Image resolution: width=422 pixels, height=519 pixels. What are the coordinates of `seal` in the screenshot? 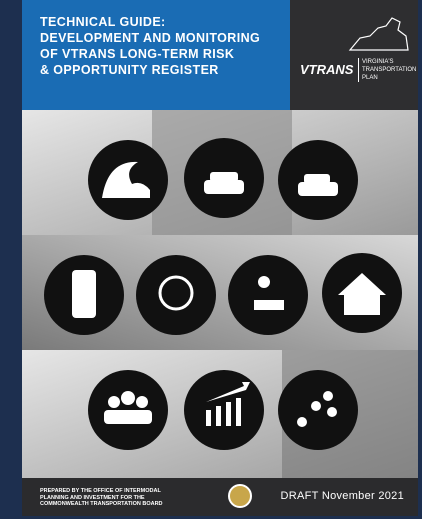 It's located at (240, 496).